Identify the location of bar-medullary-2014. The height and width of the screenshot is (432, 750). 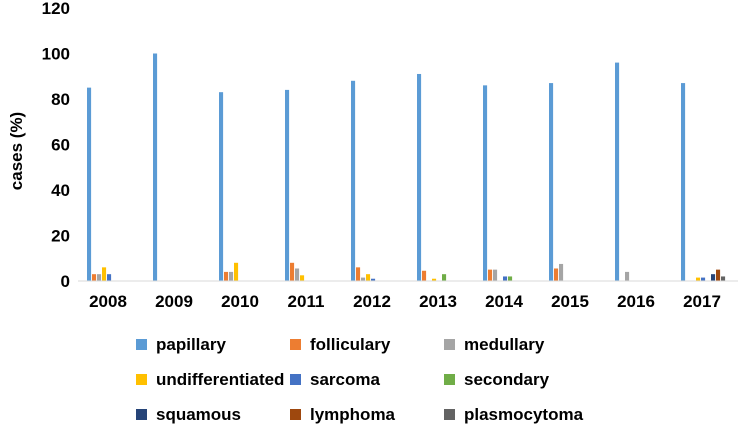
(495, 275).